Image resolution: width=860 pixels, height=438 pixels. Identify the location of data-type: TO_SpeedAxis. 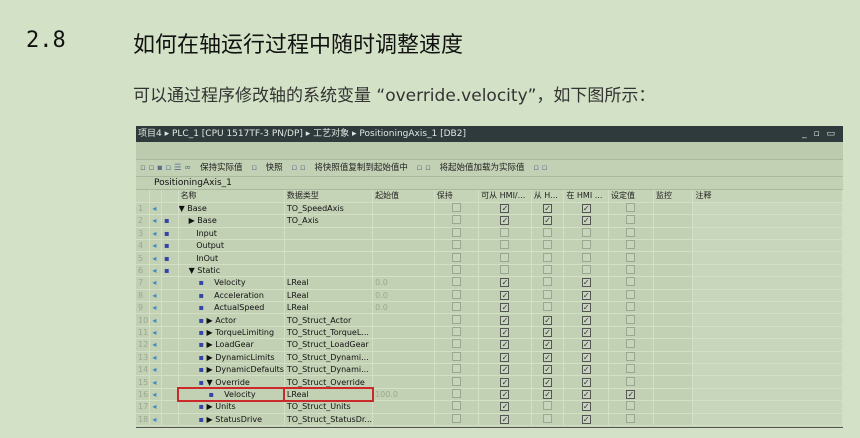
(329, 209).